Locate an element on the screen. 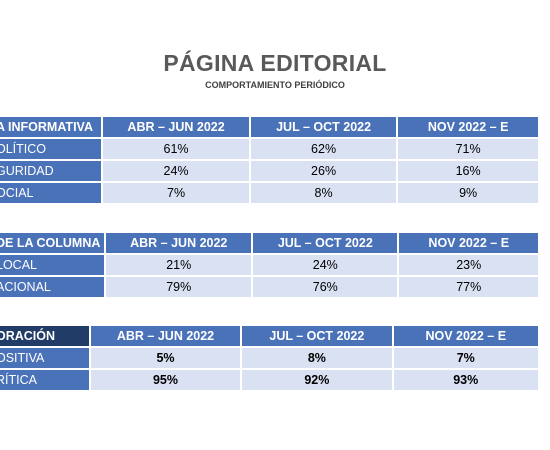 The image size is (550, 450). row-label: RÍTICA is located at coordinates (44, 380).